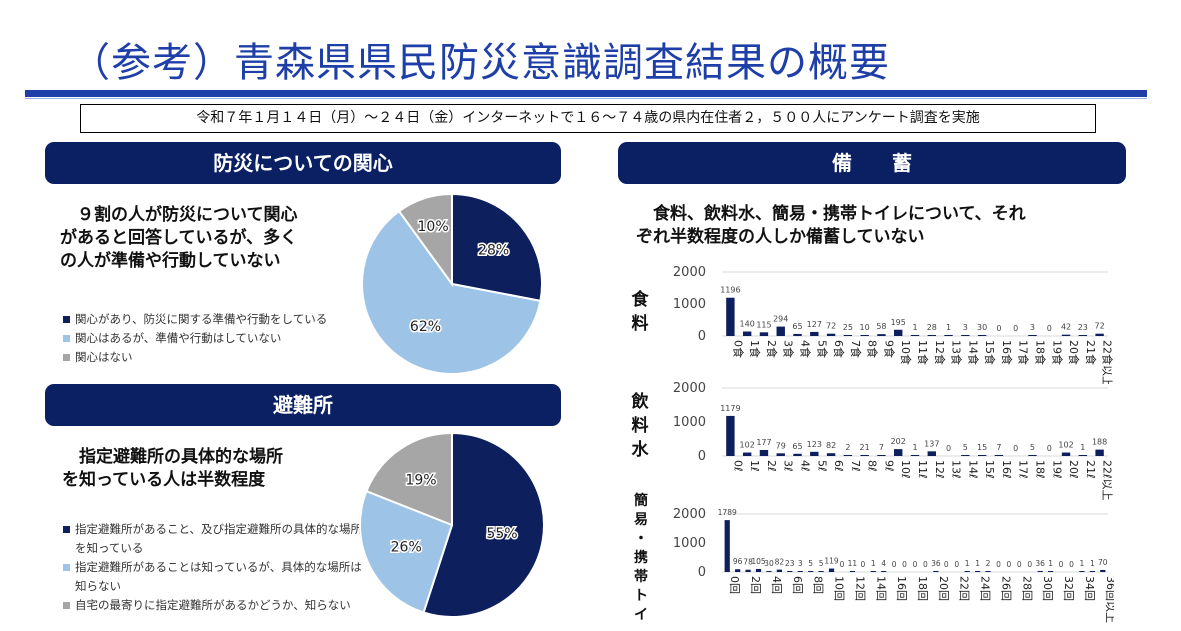 The image size is (1181, 631). I want to click on toilet-label-char: ・, so click(641, 539).